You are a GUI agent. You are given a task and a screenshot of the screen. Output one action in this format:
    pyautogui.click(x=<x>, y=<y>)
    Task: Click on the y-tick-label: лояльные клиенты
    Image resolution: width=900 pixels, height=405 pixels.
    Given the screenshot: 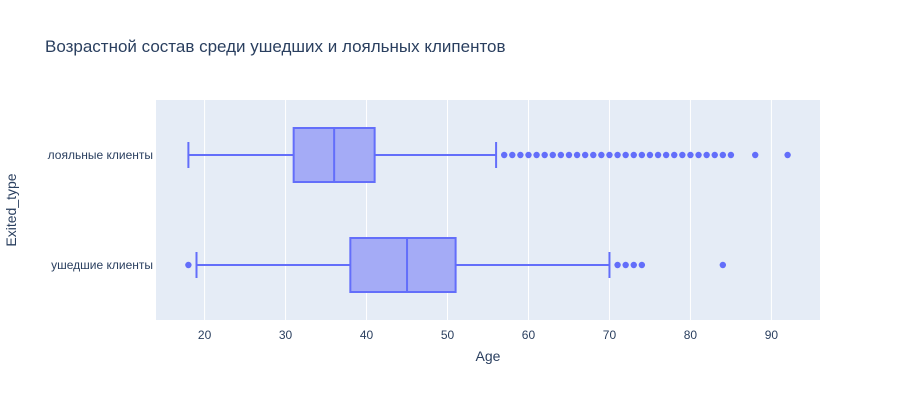 What is the action you would take?
    pyautogui.click(x=100, y=155)
    